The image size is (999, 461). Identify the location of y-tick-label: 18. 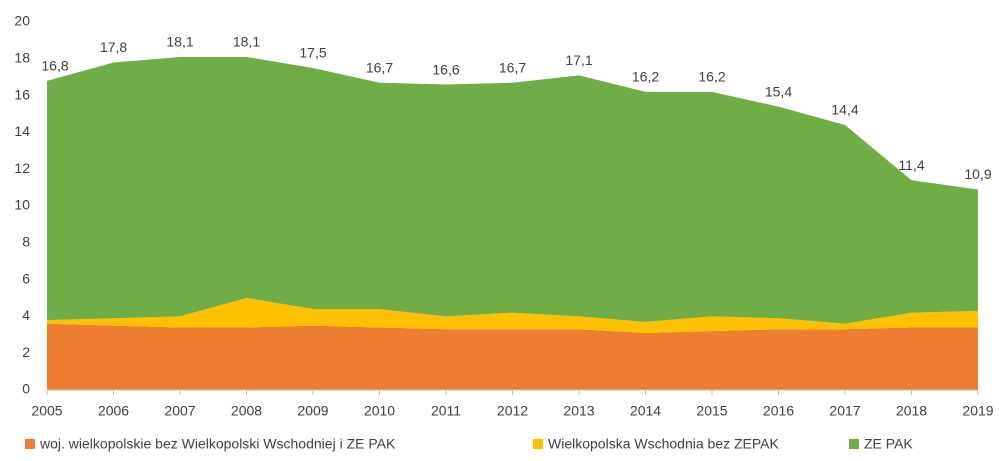
(22, 58).